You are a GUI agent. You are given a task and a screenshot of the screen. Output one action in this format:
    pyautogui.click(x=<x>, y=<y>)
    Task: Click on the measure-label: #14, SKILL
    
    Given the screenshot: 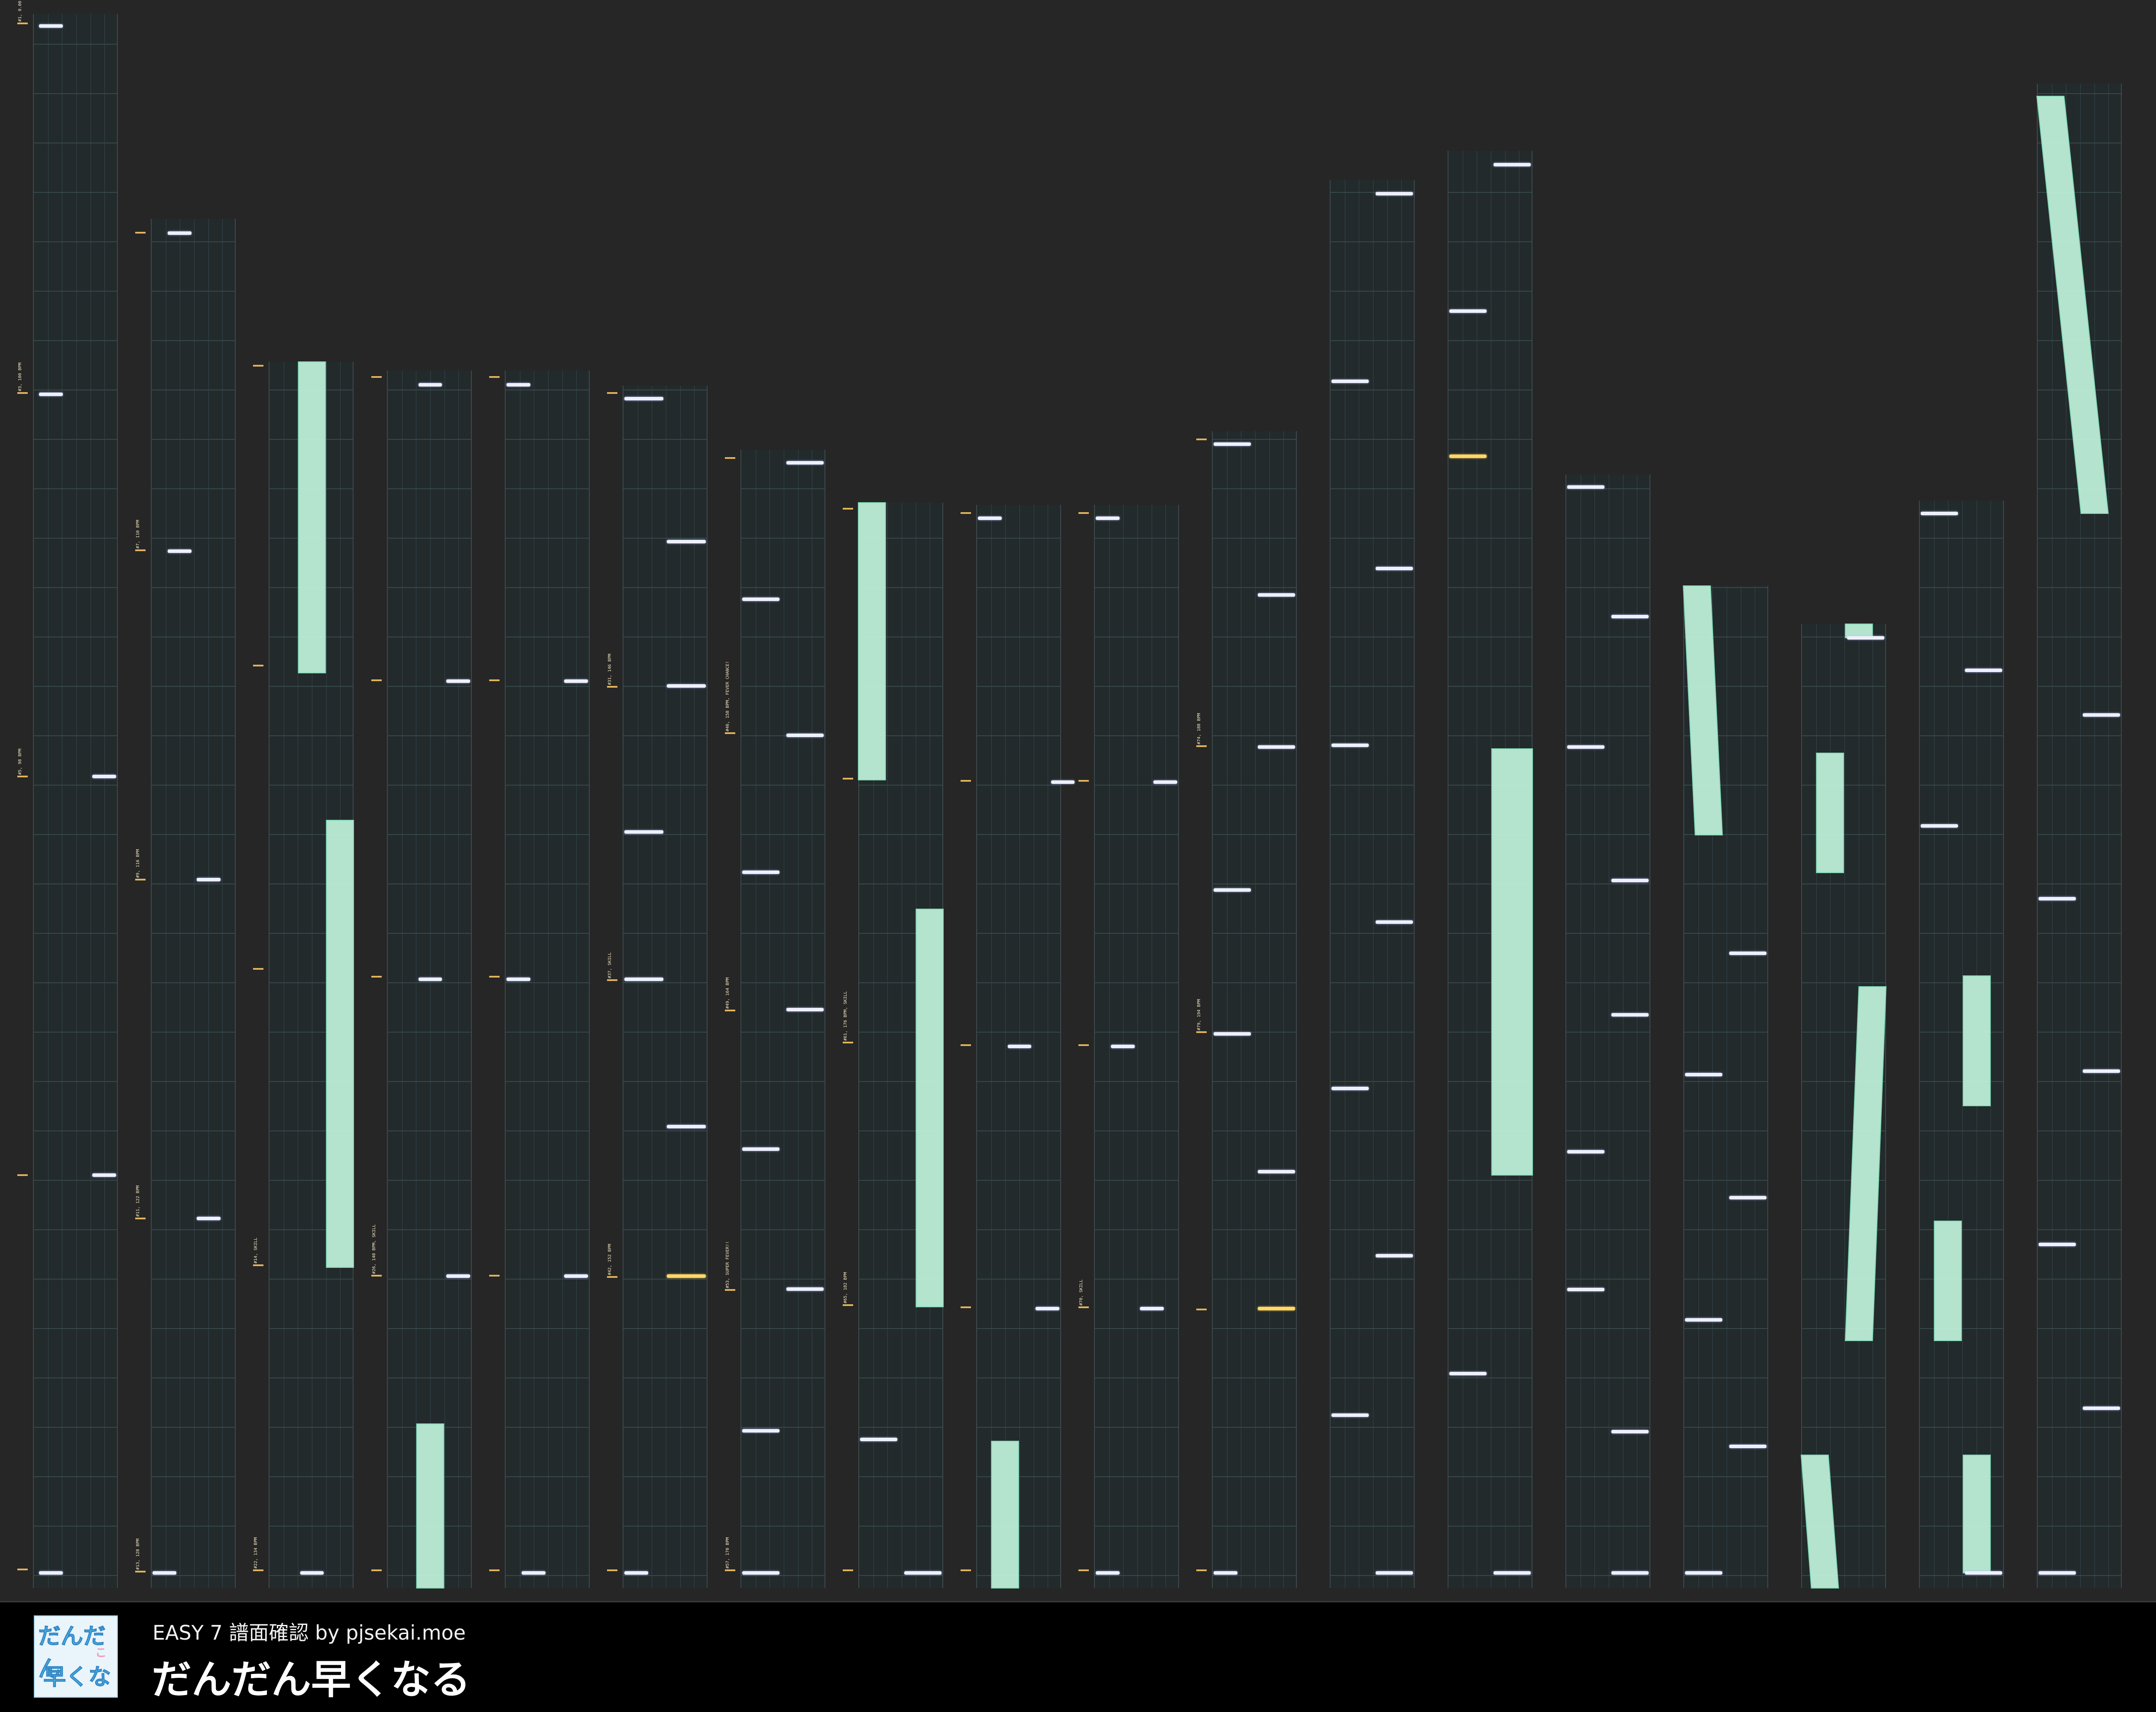 What is the action you would take?
    pyautogui.click(x=255, y=1251)
    